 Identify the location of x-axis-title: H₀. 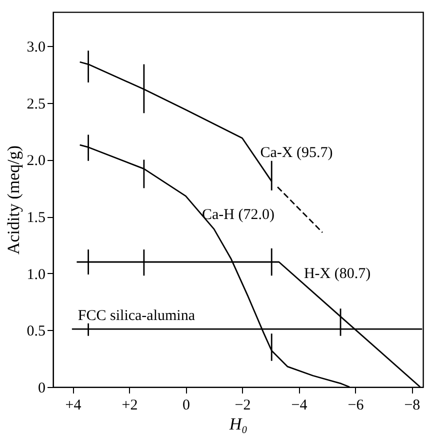
(238, 424).